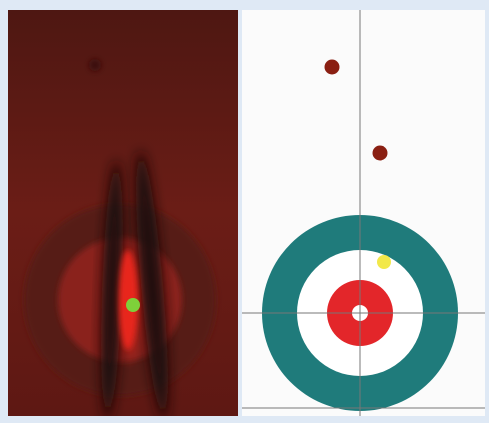 The height and width of the screenshot is (423, 489). What do you see at coordinates (133, 305) in the screenshot?
I see `green-stone` at bounding box center [133, 305].